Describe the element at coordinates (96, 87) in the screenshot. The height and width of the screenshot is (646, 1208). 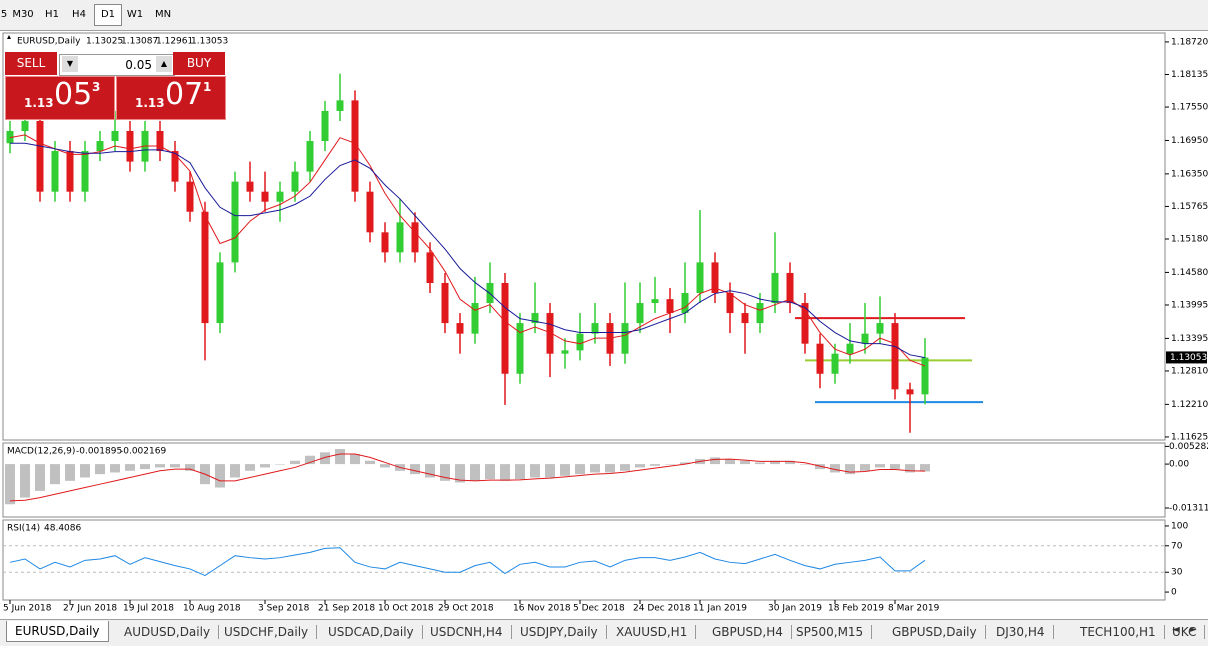
I see `price-small: 3` at that location.